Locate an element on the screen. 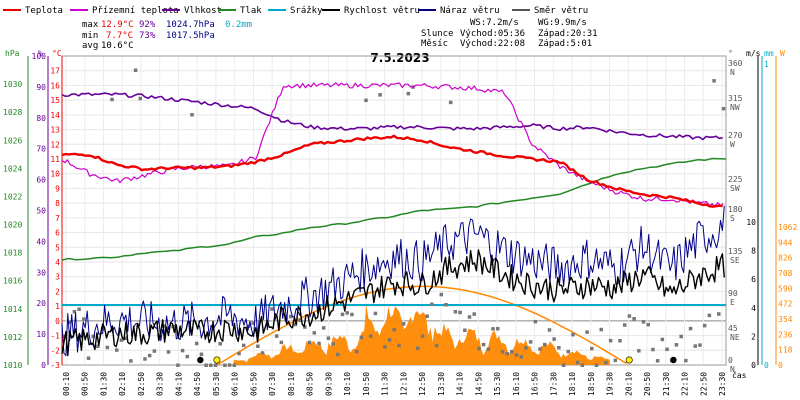 The width and height of the screenshot is (800, 400). wind-tick-label: 6 is located at coordinates (753, 279).